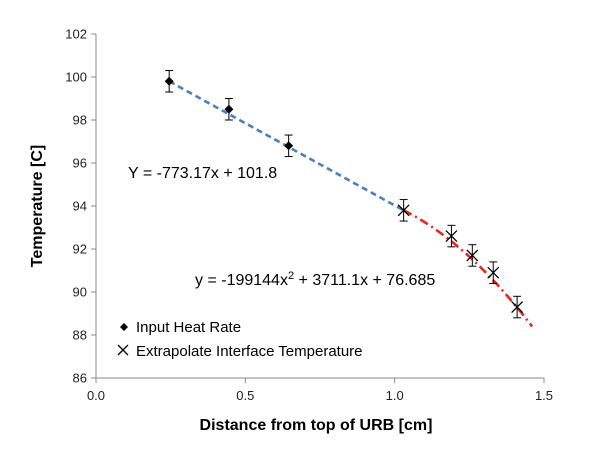 This screenshot has height=468, width=600. What do you see at coordinates (80, 163) in the screenshot?
I see `y-tick-label: 96` at bounding box center [80, 163].